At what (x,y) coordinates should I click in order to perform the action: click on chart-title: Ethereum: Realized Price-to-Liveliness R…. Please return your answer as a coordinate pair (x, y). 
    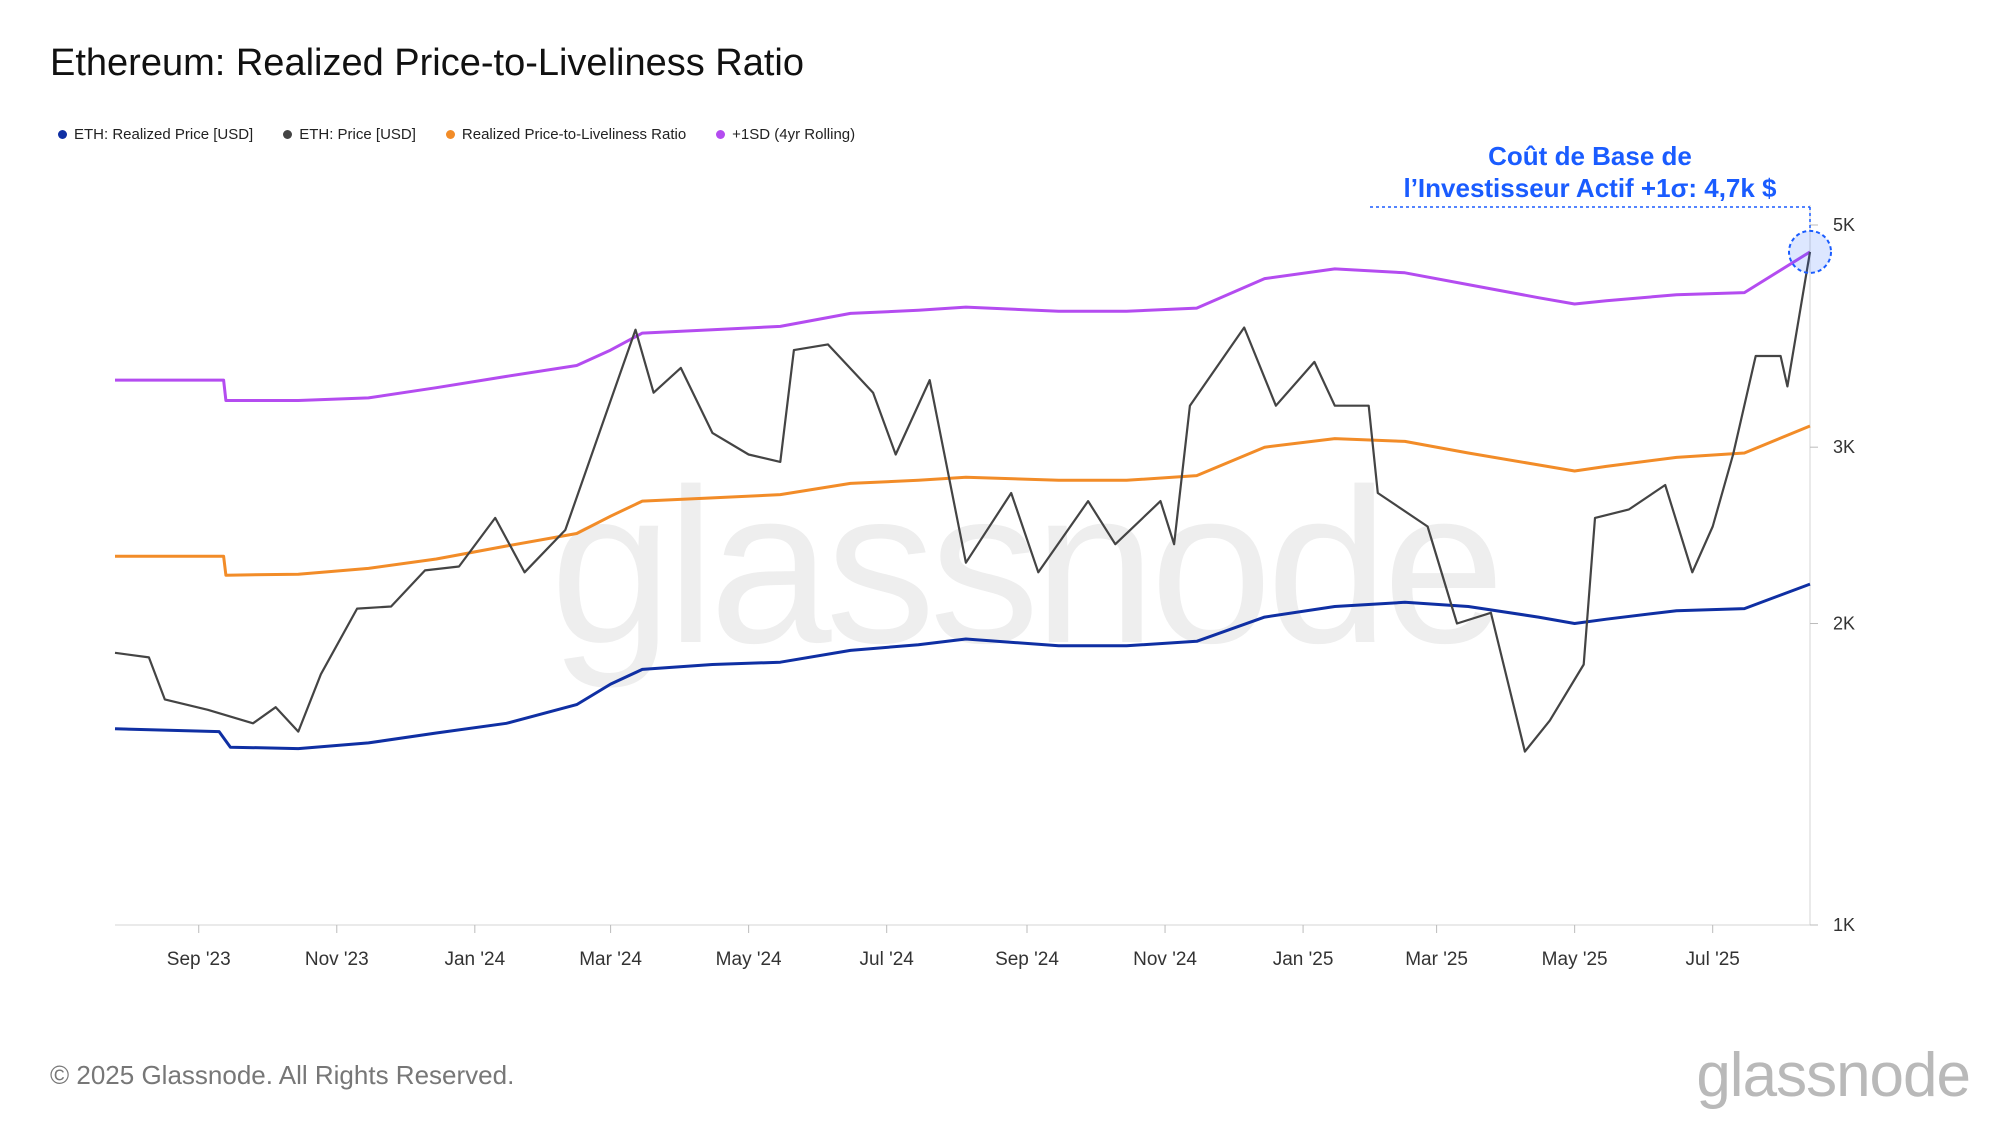
    Looking at the image, I should click on (427, 63).